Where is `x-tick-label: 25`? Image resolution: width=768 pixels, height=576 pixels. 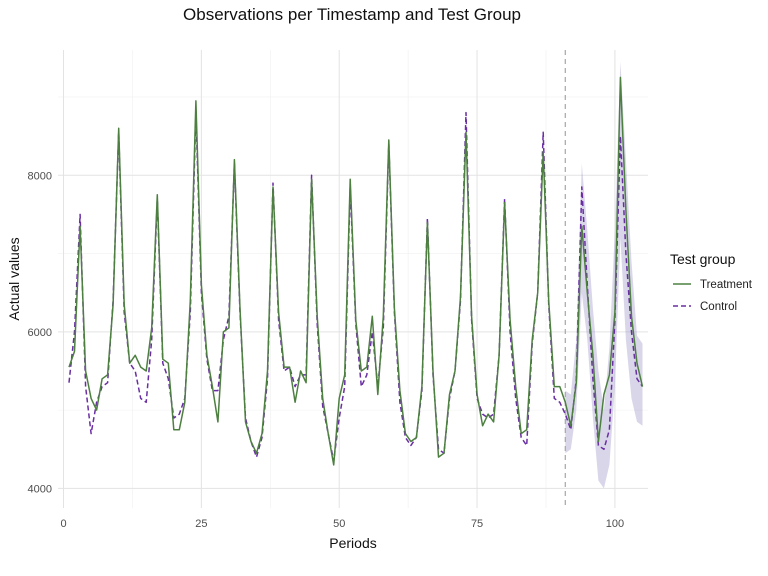 x-tick-label: 25 is located at coordinates (201, 524).